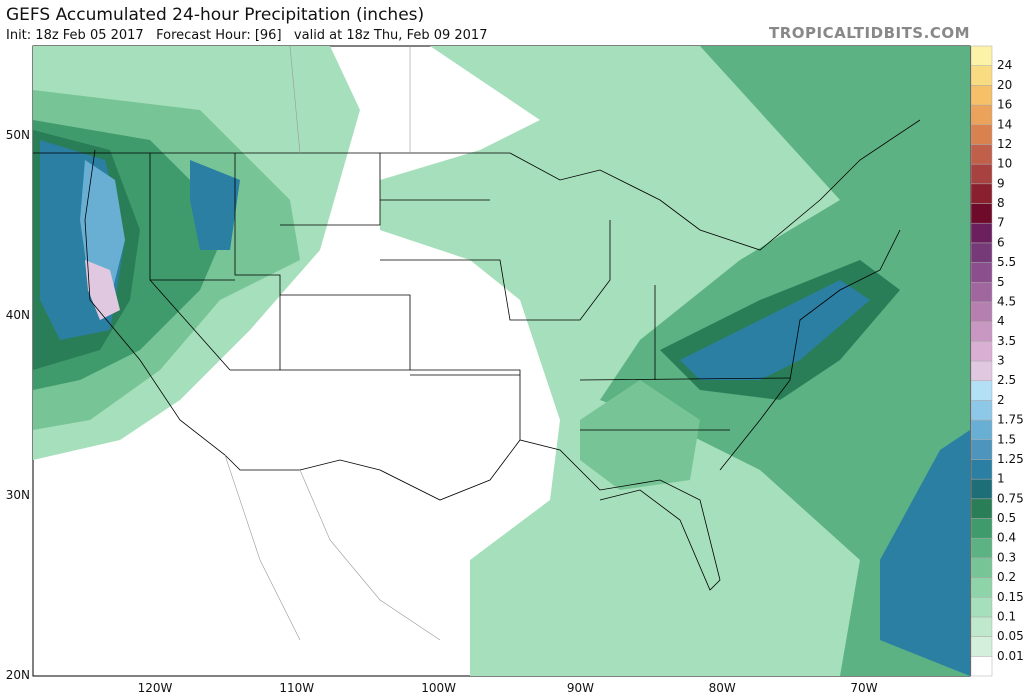 The height and width of the screenshot is (700, 1024). I want to click on colorbar-label: 0.4, so click(1006, 538).